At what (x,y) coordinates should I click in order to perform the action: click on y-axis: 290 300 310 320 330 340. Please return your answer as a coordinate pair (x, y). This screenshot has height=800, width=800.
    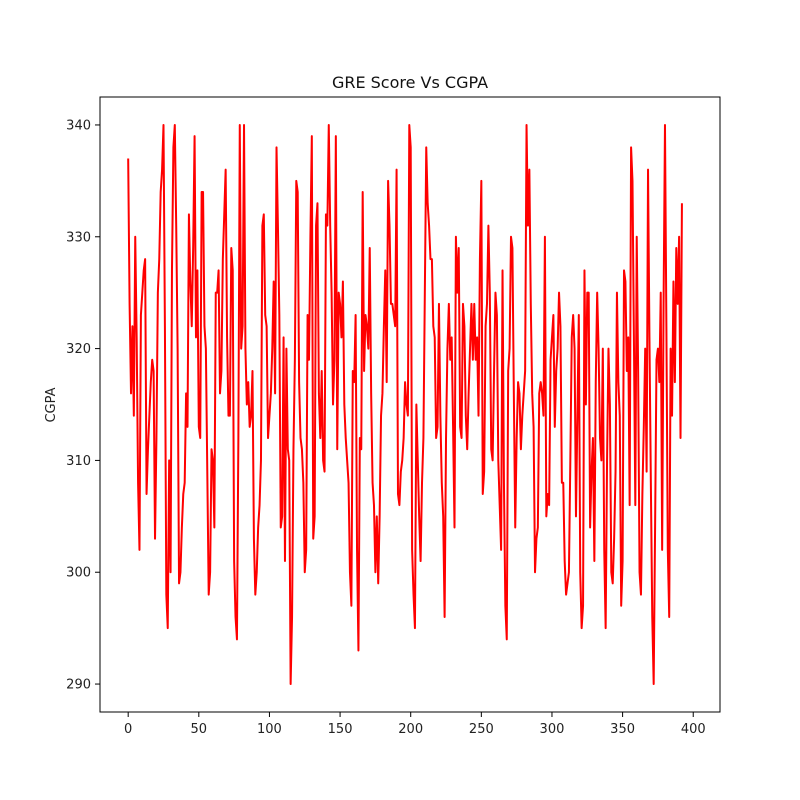
    Looking at the image, I should click on (83, 405).